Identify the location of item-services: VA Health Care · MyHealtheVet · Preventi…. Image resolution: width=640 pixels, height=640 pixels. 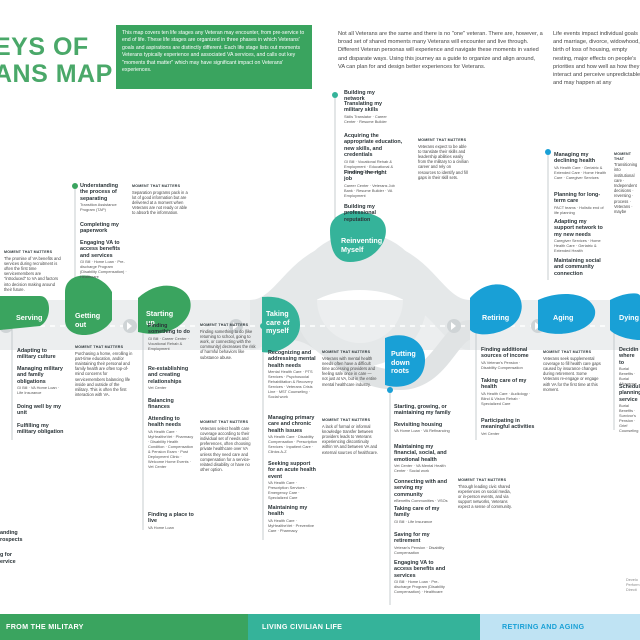
(291, 525).